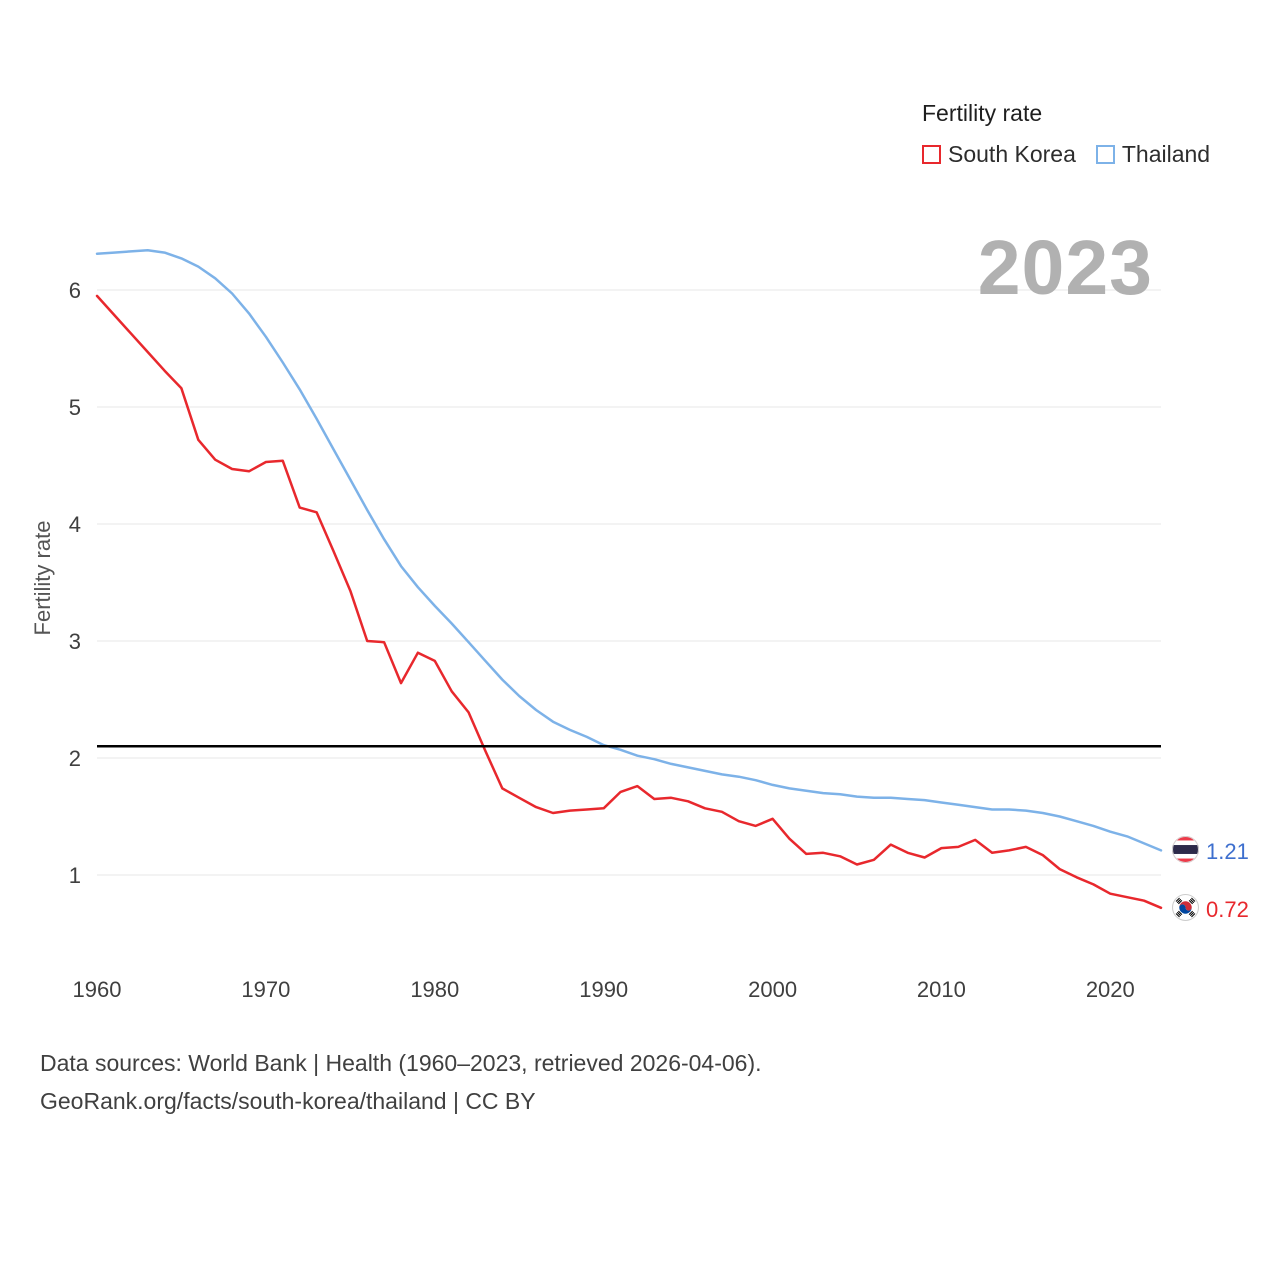  Describe the element at coordinates (982, 113) in the screenshot. I see `legend-title: Fertility rate` at that location.